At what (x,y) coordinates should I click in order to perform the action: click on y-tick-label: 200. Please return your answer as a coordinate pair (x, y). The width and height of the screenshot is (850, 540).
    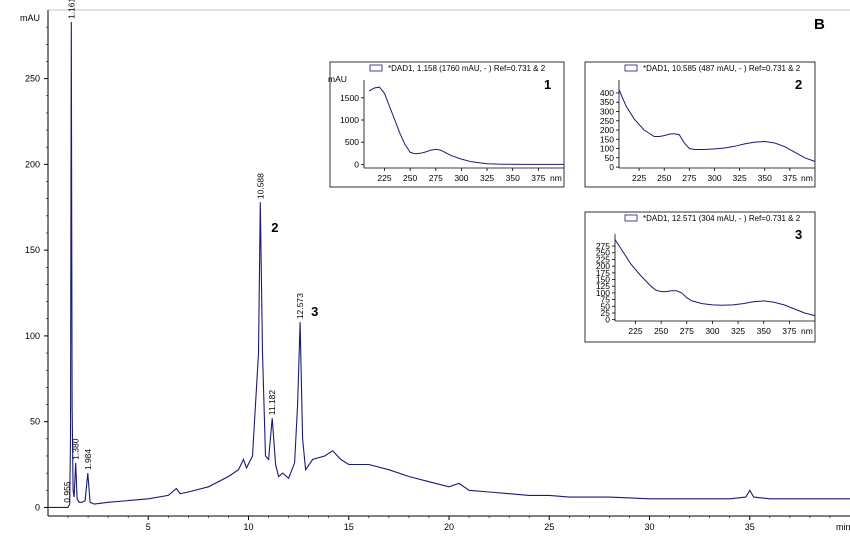
    Looking at the image, I should click on (32, 164).